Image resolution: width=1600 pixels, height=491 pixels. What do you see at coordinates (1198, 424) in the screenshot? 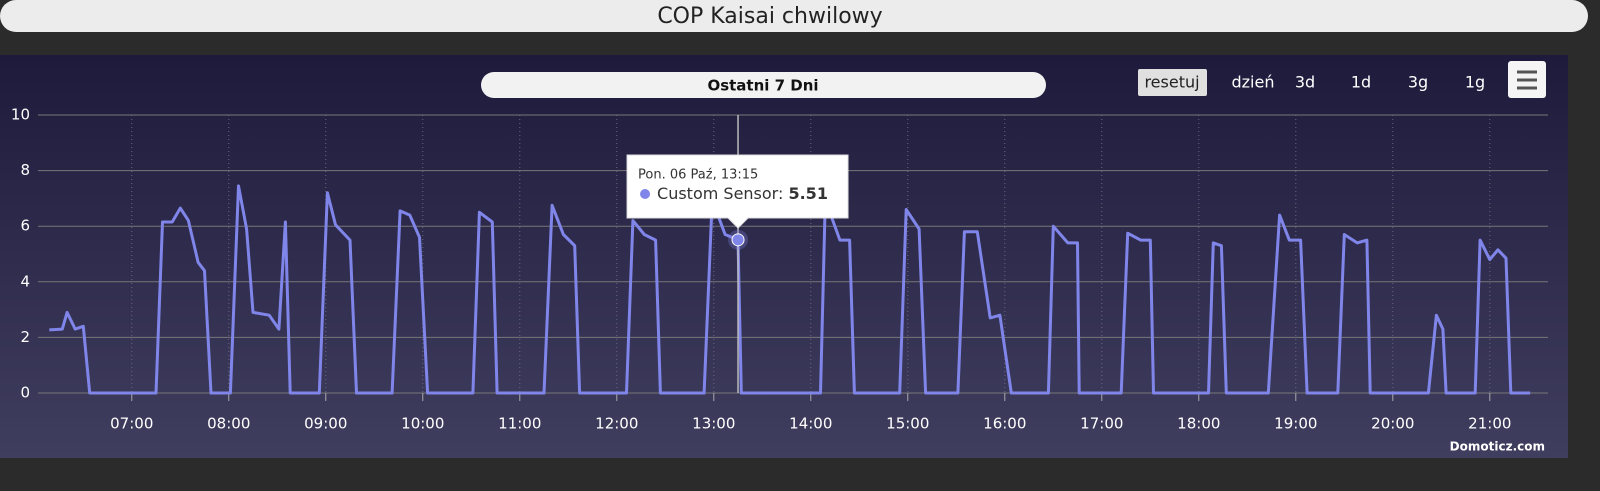
I see `x-tick-label: 18:00` at bounding box center [1198, 424].